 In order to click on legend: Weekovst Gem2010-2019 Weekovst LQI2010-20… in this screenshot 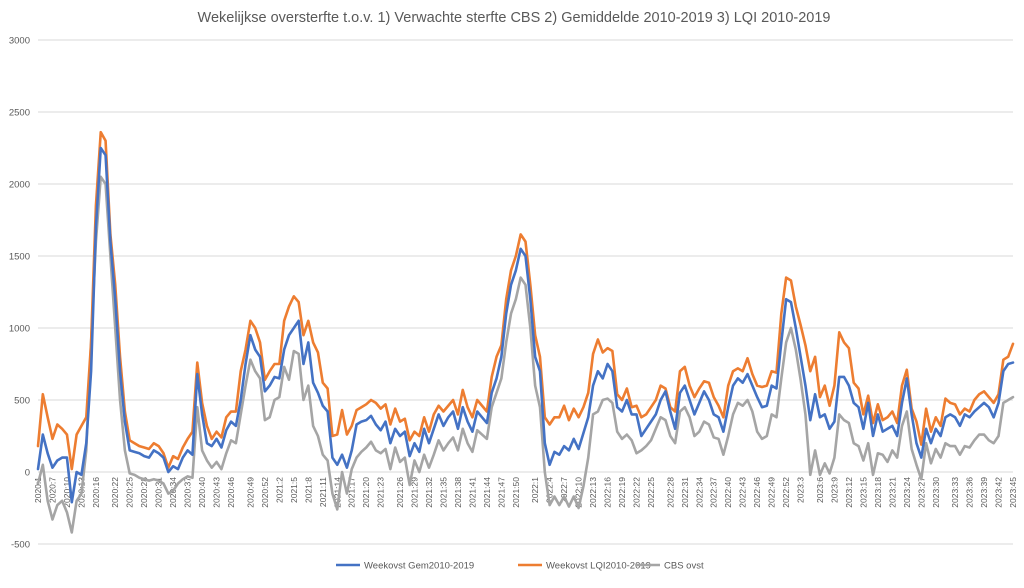, I will do `click(520, 566)`.